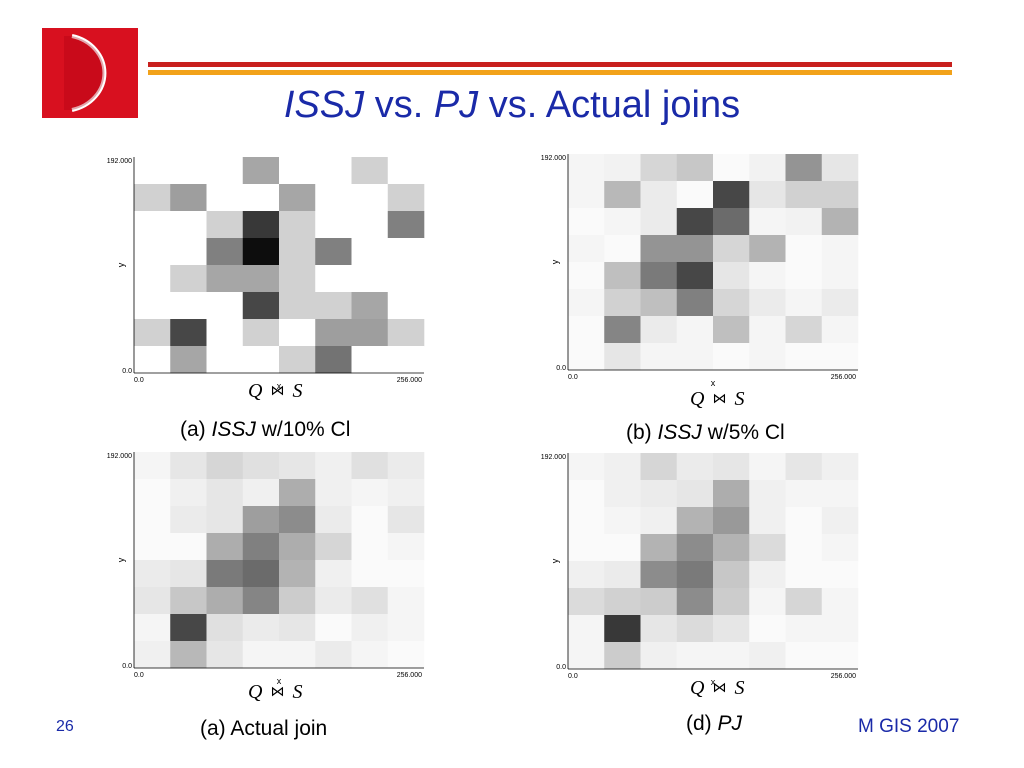 Image resolution: width=1024 pixels, height=768 pixels. Describe the element at coordinates (730, 723) in the screenshot. I see `caption-italic: PJ` at that location.